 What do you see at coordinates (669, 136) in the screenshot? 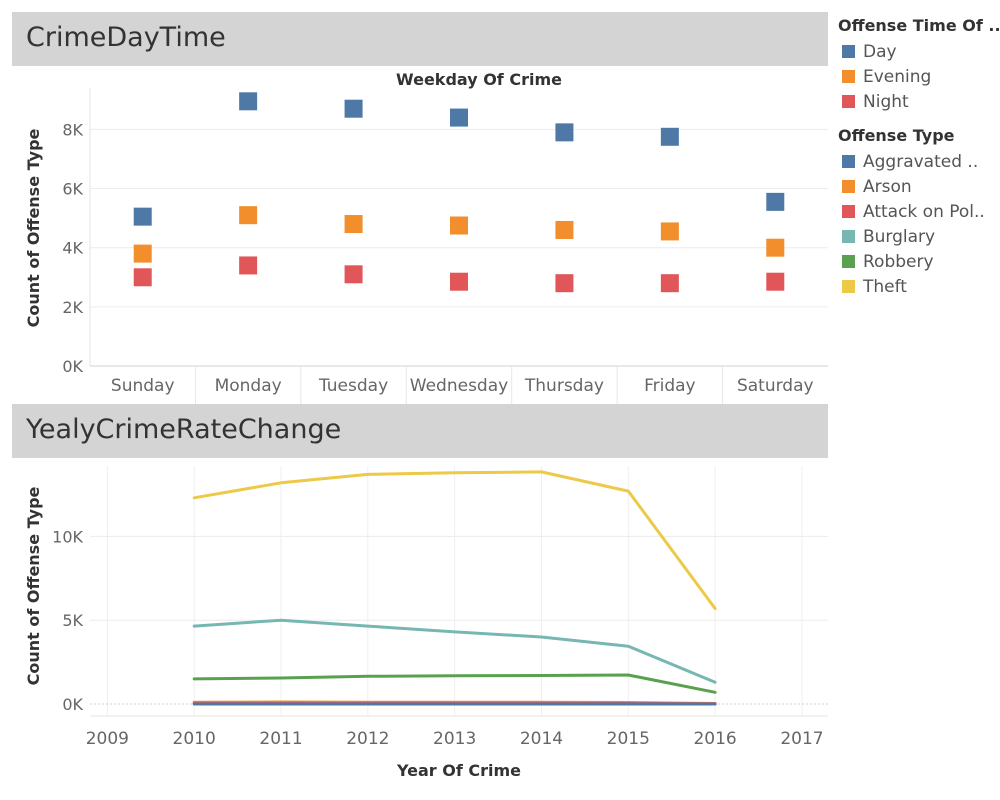
I see `point-day-friday` at bounding box center [669, 136].